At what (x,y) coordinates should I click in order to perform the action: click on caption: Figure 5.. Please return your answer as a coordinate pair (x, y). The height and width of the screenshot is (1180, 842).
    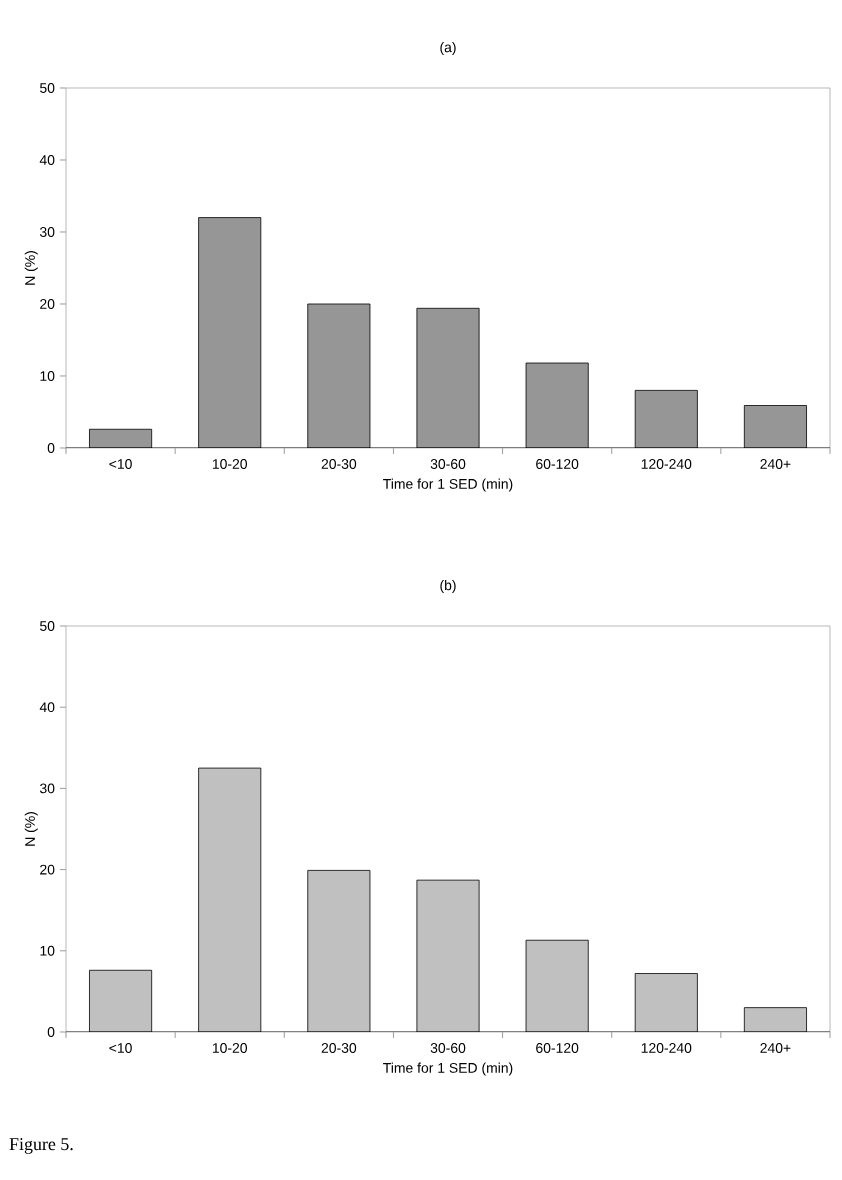
    Looking at the image, I should click on (41, 1146).